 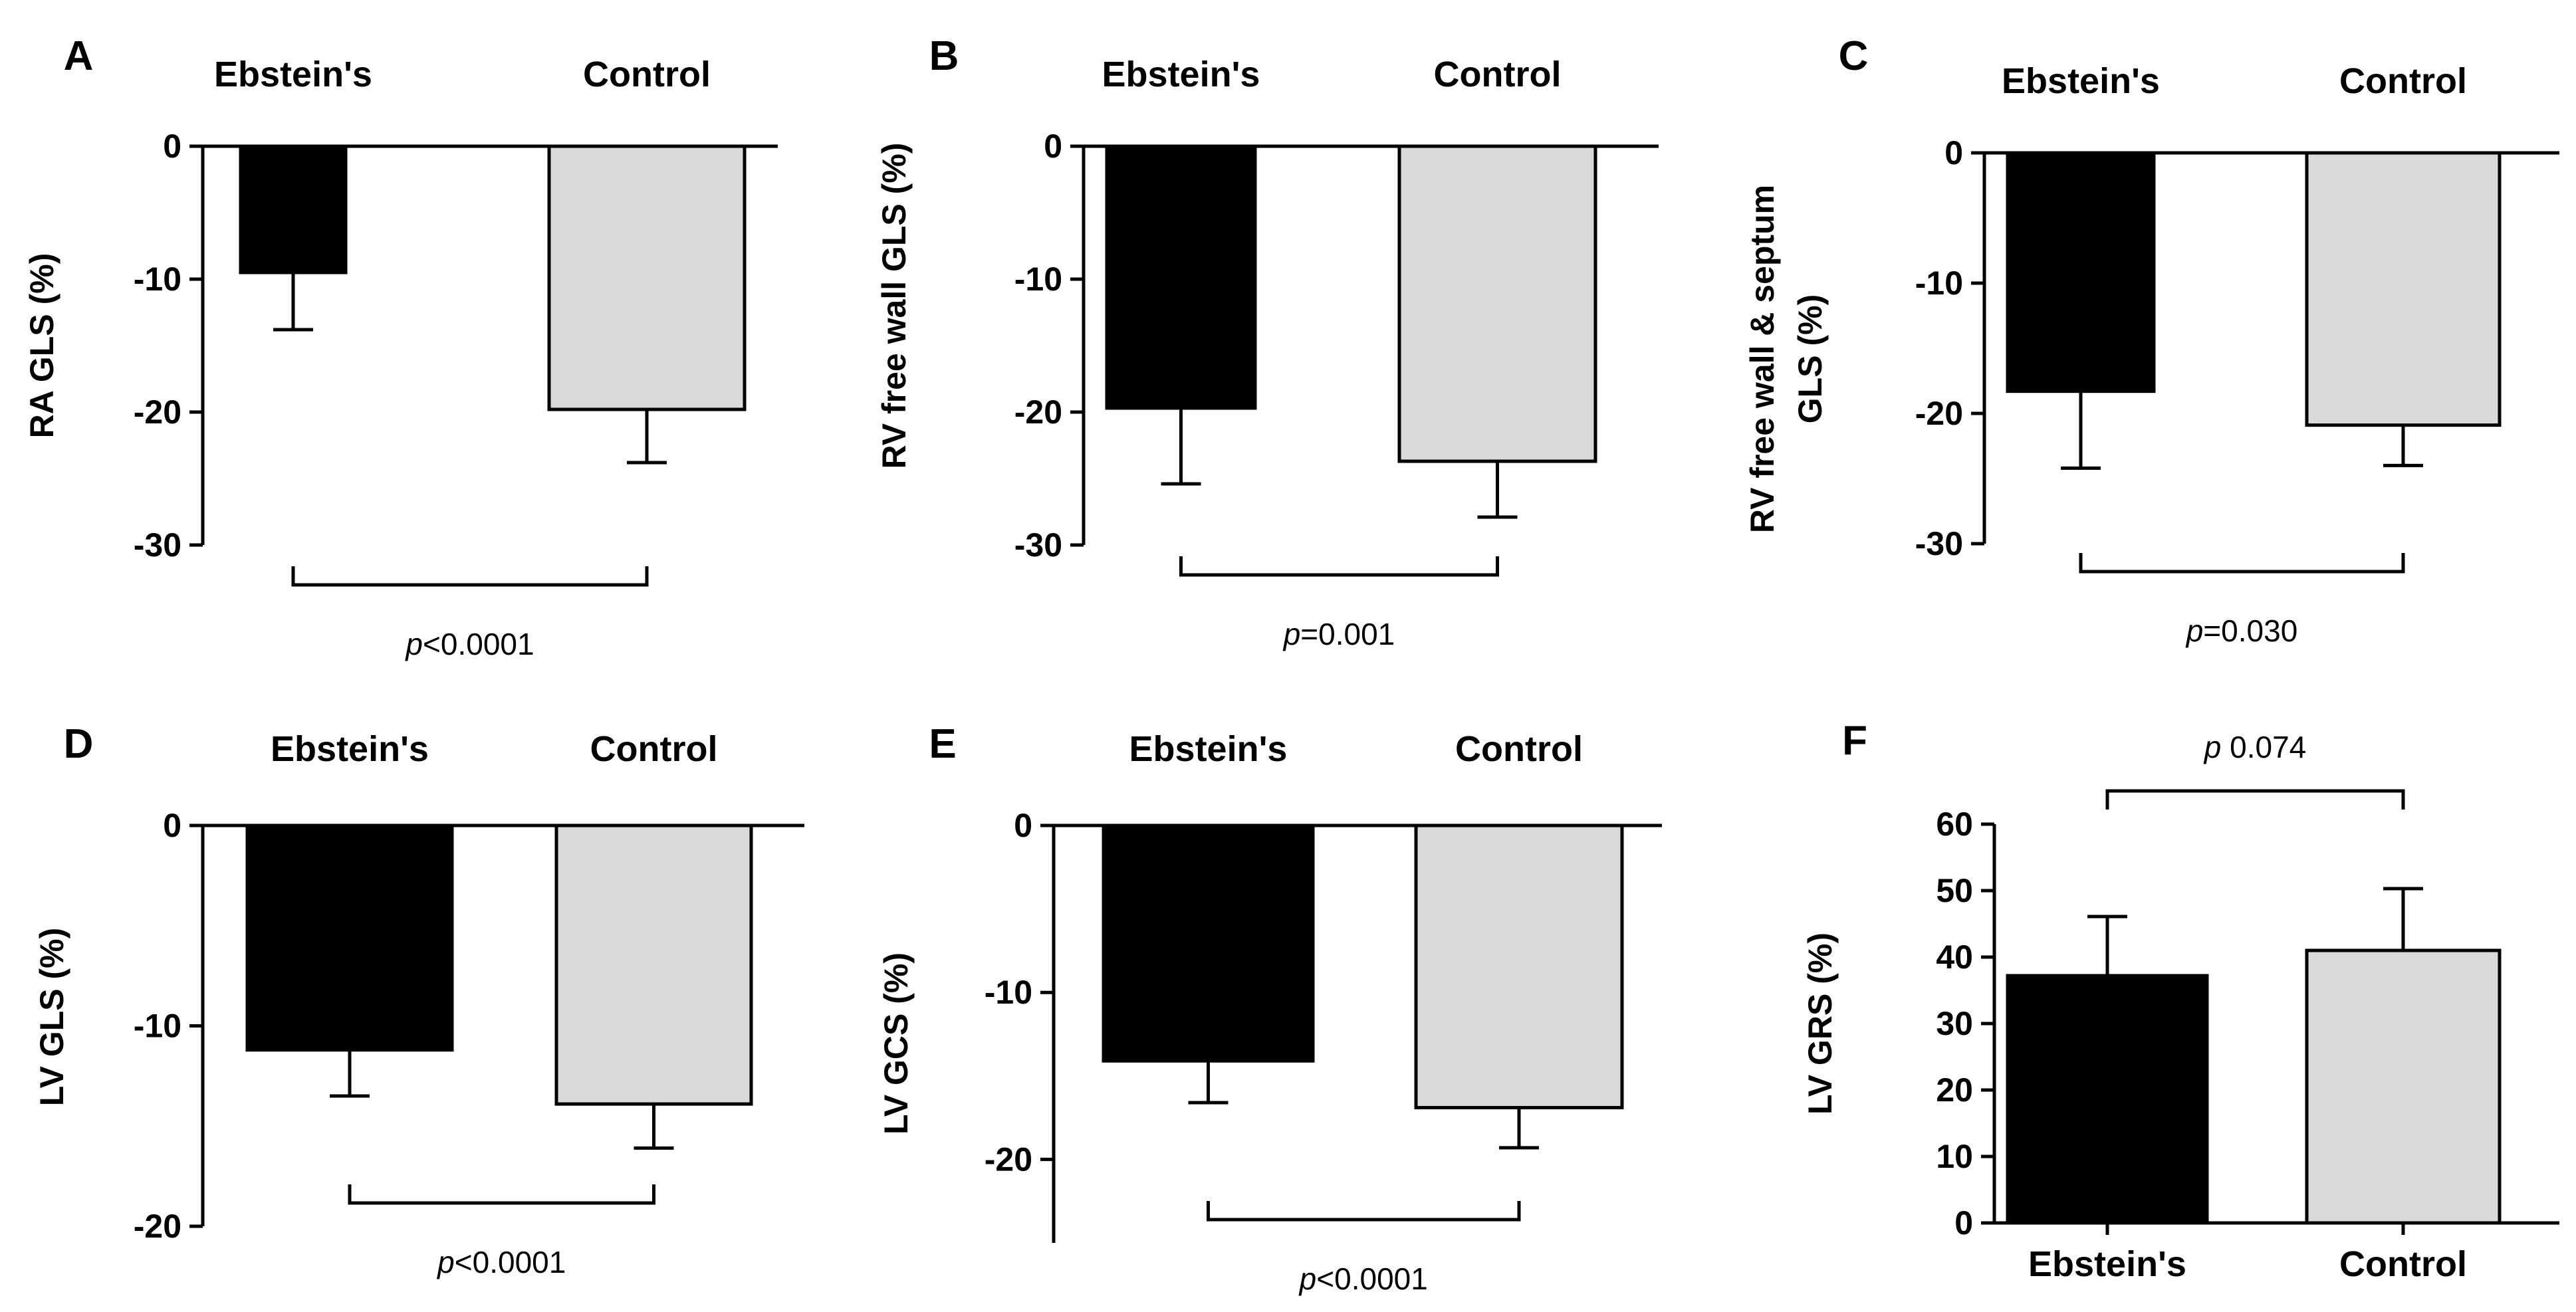 I want to click on y-tick-label: 40, so click(x=1954, y=957).